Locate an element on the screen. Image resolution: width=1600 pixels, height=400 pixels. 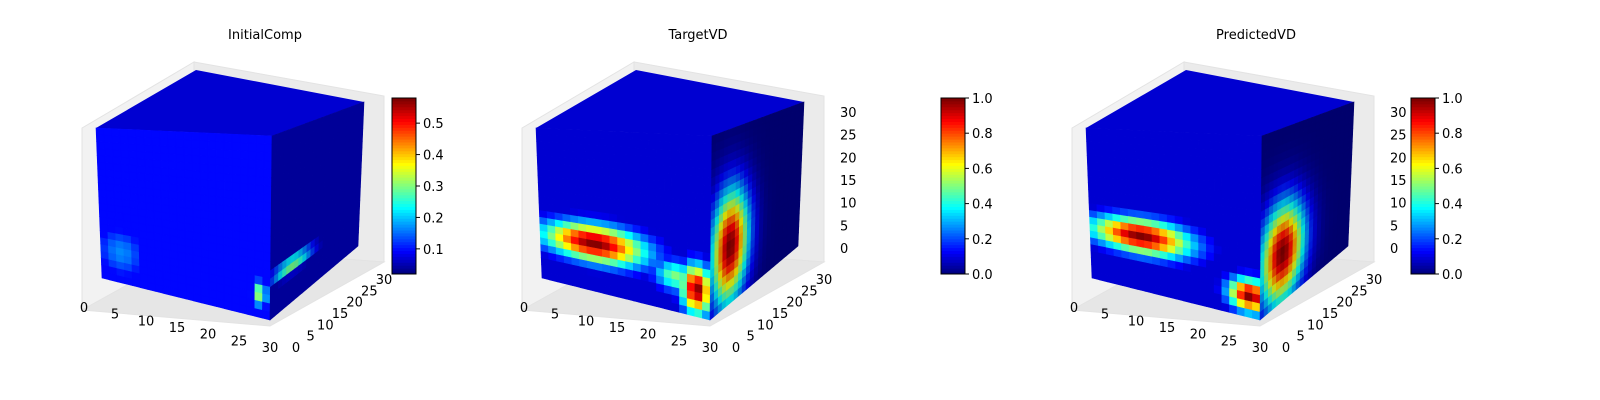
y-tick-label: 10 is located at coordinates (765, 325).